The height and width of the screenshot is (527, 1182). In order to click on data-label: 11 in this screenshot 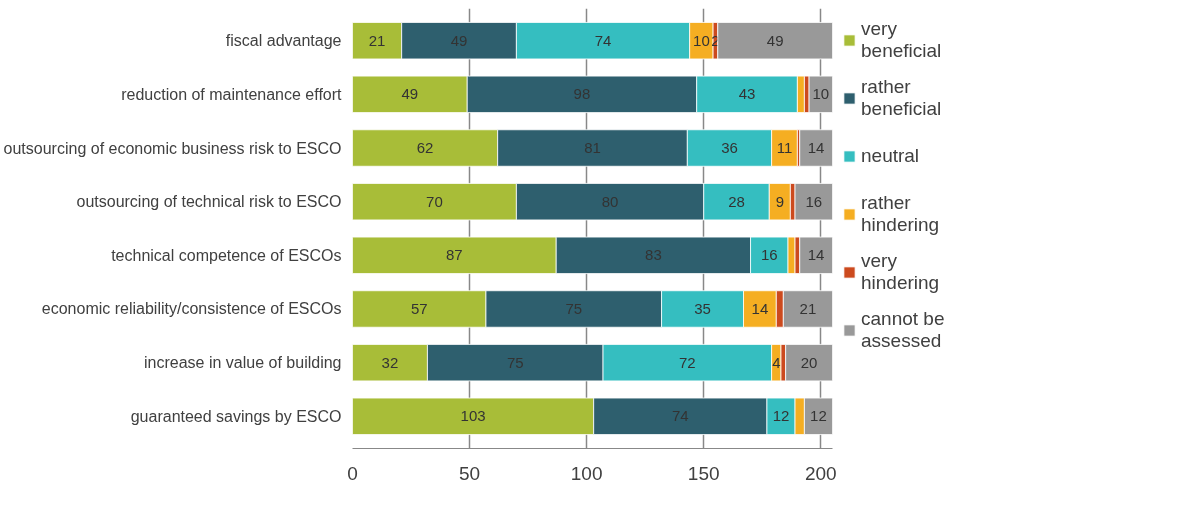, I will do `click(784, 148)`.